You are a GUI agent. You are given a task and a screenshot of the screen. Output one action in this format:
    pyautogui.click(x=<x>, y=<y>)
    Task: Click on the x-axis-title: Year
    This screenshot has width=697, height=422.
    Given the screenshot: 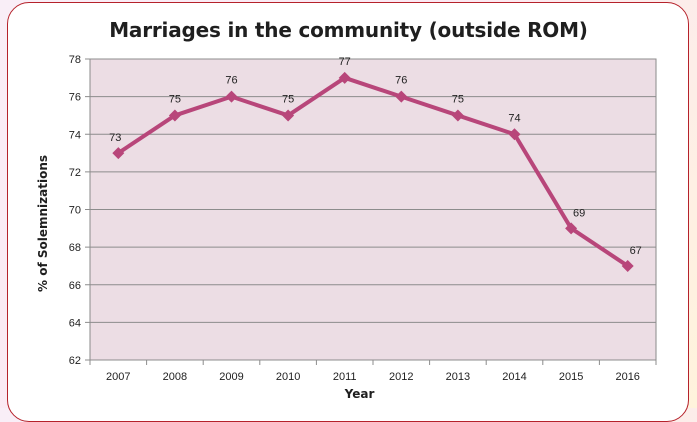 What is the action you would take?
    pyautogui.click(x=359, y=394)
    